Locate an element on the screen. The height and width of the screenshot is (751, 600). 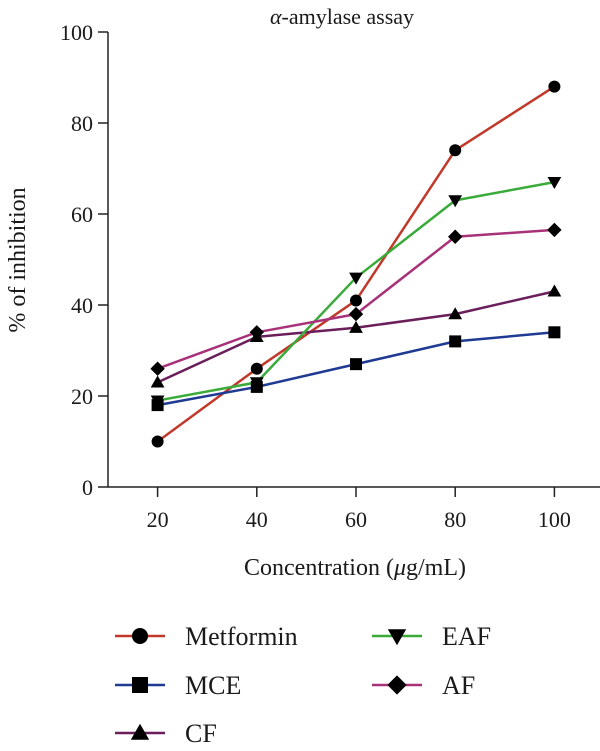
legend-label: MCE is located at coordinates (213, 685).